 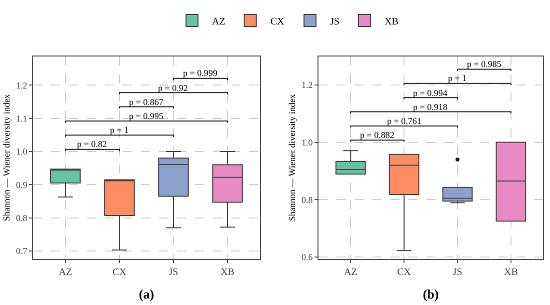 What do you see at coordinates (92, 144) in the screenshot?
I see `annotation: p = 0.82` at bounding box center [92, 144].